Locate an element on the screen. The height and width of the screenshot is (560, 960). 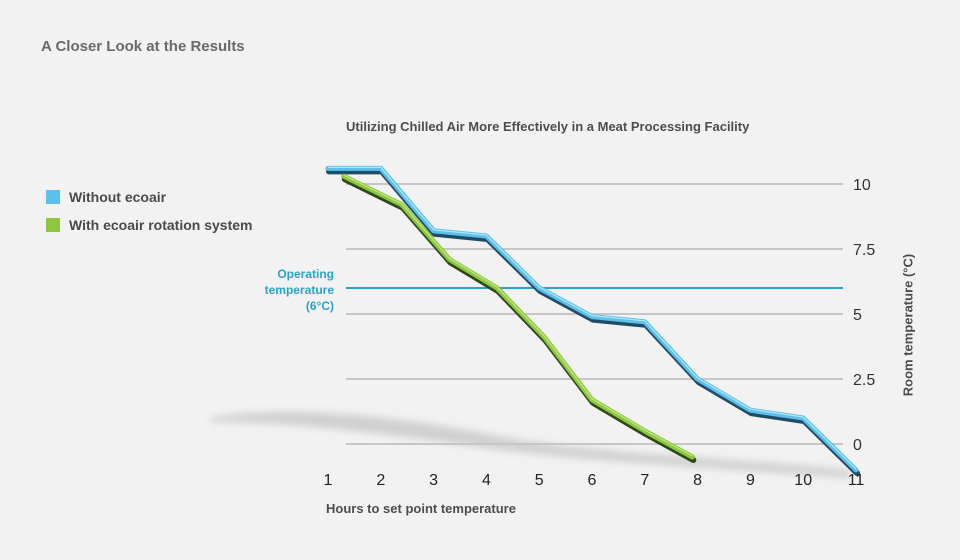
x-tick-label-10: 11 is located at coordinates (856, 480).